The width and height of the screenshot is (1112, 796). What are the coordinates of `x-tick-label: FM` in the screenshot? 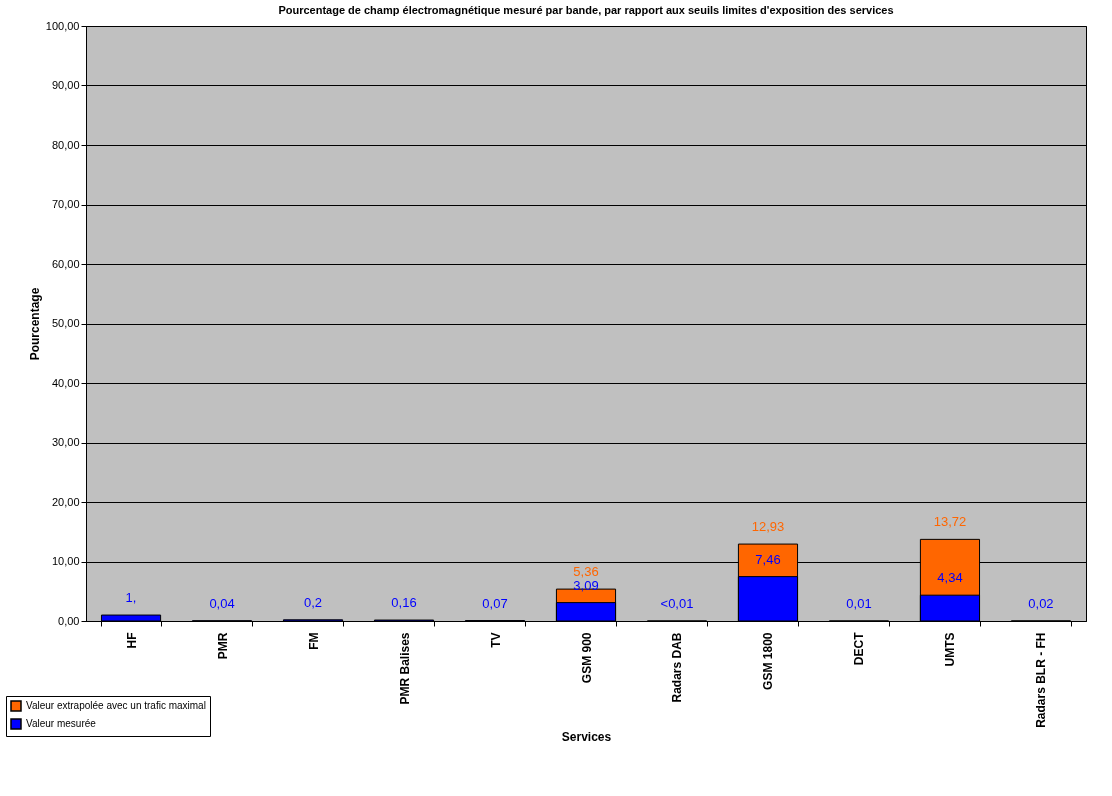 It's located at (313, 641).